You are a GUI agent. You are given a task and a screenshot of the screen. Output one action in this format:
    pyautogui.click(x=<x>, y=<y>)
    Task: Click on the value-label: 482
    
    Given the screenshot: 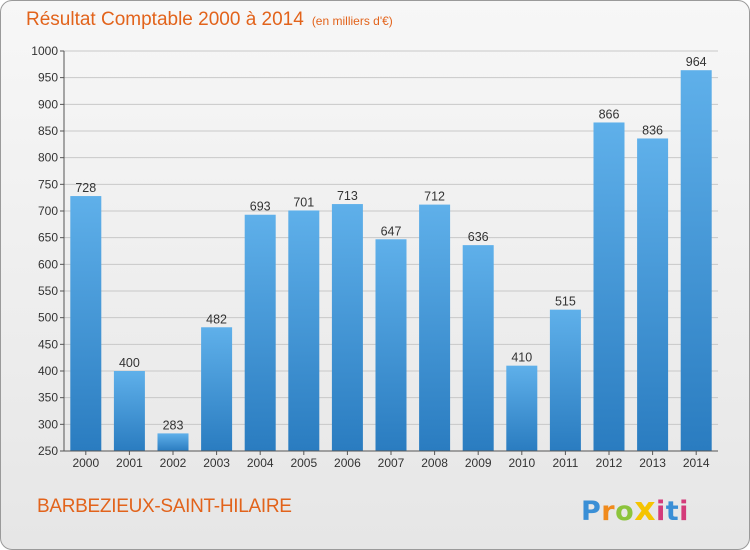 What is the action you would take?
    pyautogui.click(x=216, y=319)
    